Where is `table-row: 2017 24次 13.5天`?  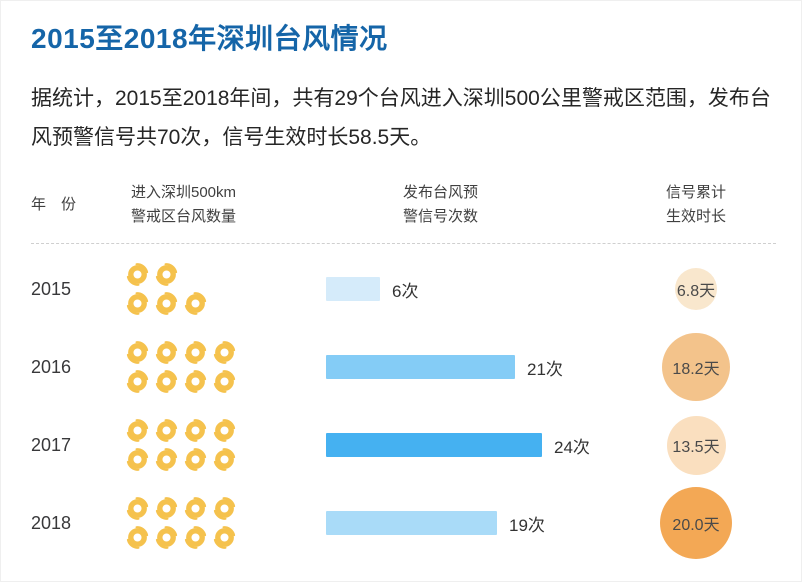 table-row: 2017 24次 13.5天 is located at coordinates (404, 445).